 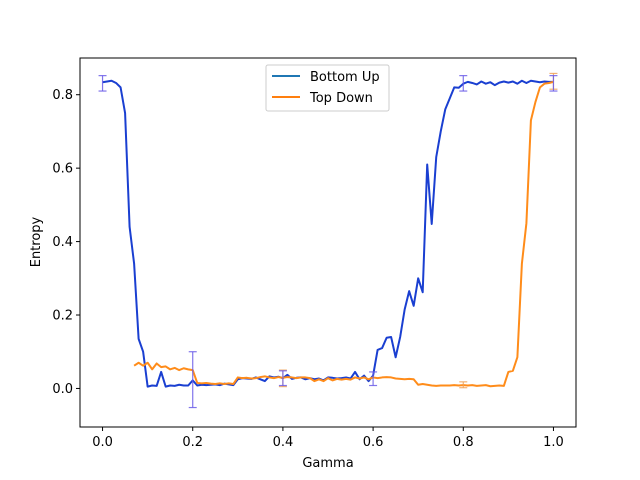 What do you see at coordinates (36, 241) in the screenshot?
I see `y-axis-label: Entropy` at bounding box center [36, 241].